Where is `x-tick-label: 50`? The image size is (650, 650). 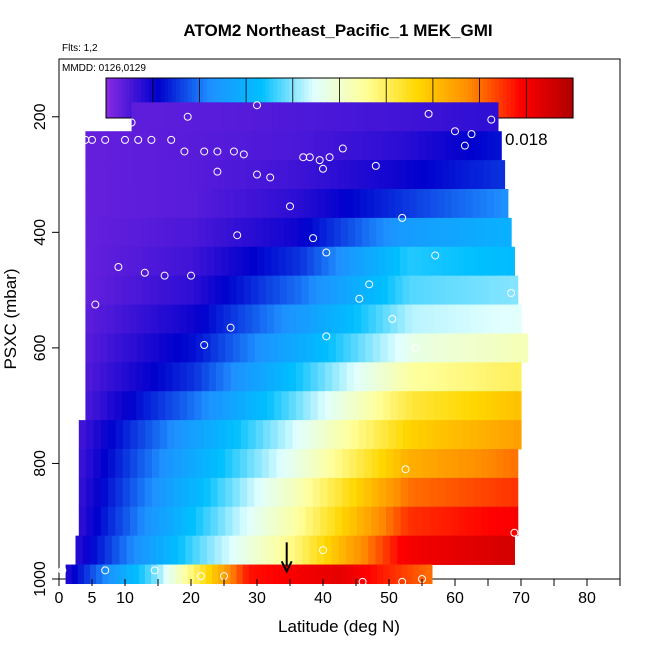 x-tick-label: 50 is located at coordinates (389, 598).